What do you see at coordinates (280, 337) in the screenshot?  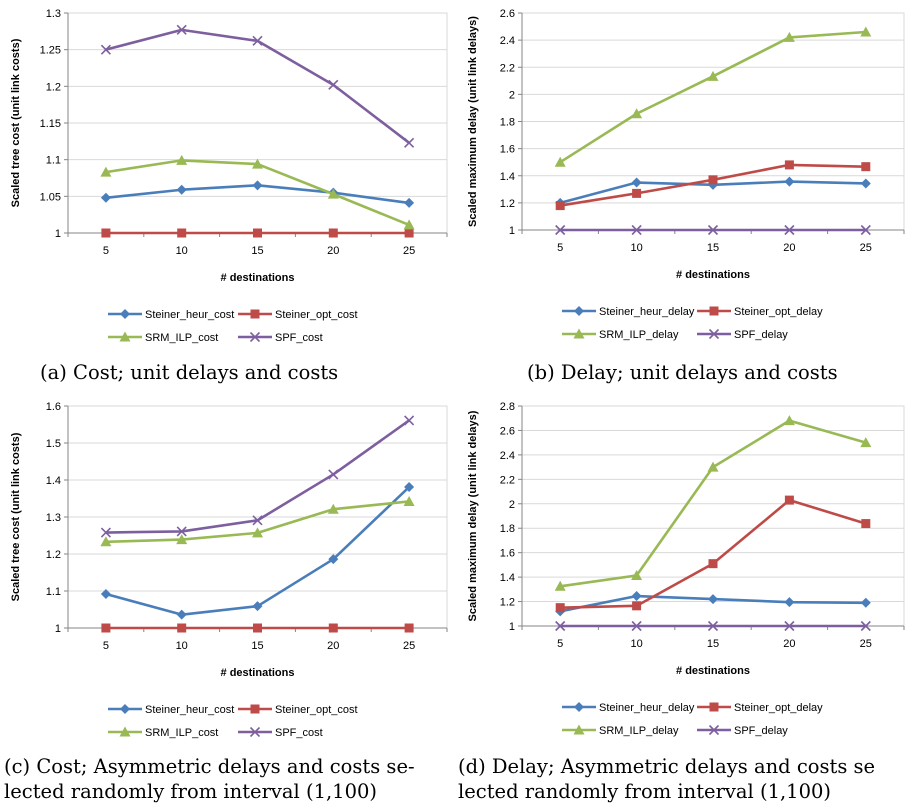 I see `legend-item: SPF_cost` at bounding box center [280, 337].